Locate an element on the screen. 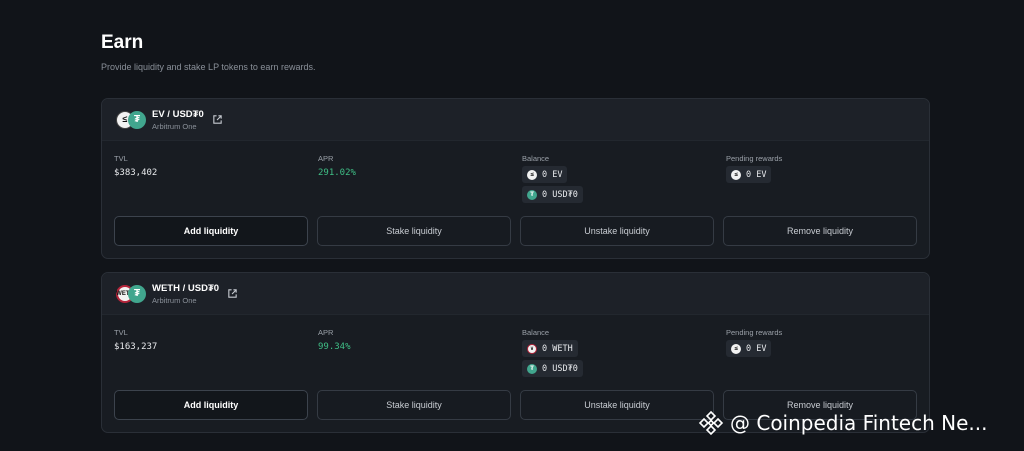 This screenshot has height=451, width=1024. pool-pair-name: EV / USD₮0 is located at coordinates (178, 114).